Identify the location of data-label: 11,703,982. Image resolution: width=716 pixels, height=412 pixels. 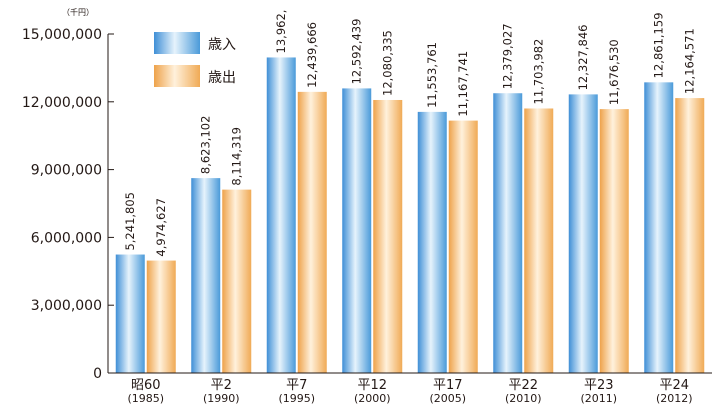
(539, 72).